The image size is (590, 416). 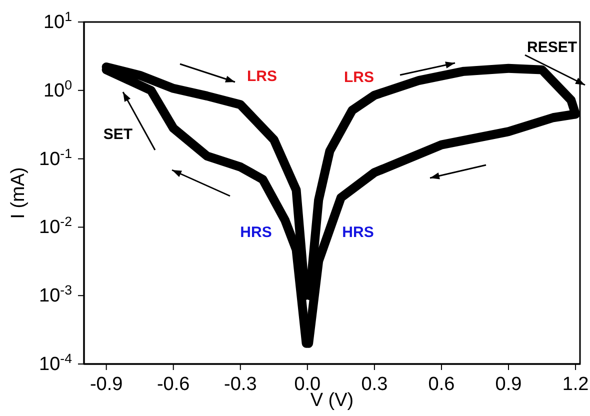 What do you see at coordinates (57, 20) in the screenshot?
I see `y-tick-label: 10$^{1}$` at bounding box center [57, 20].